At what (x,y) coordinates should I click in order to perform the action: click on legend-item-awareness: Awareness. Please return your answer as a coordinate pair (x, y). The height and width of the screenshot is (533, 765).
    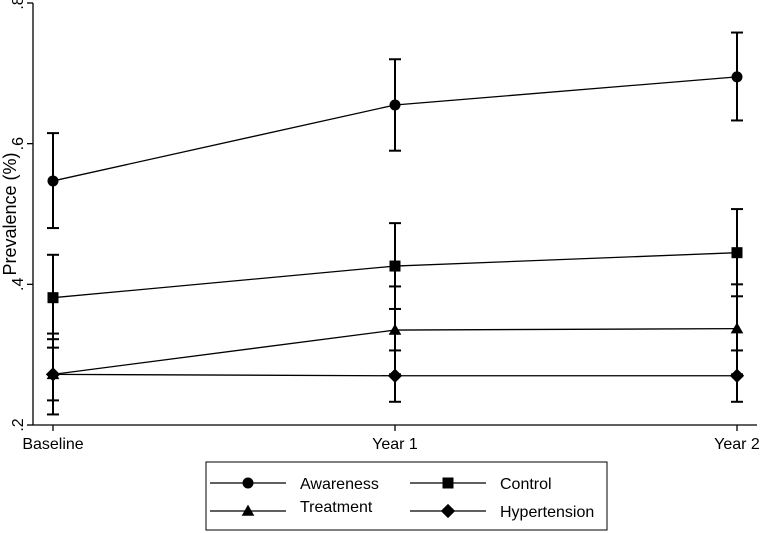
    Looking at the image, I should click on (294, 484).